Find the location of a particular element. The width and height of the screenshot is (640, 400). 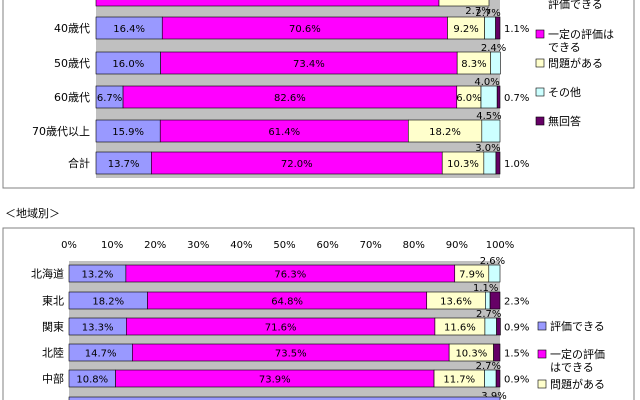

chart2-x-axis: 0% 10% 20% 30% 40% 50% 60% 70% 80% 90% 100% is located at coordinates (287, 245).